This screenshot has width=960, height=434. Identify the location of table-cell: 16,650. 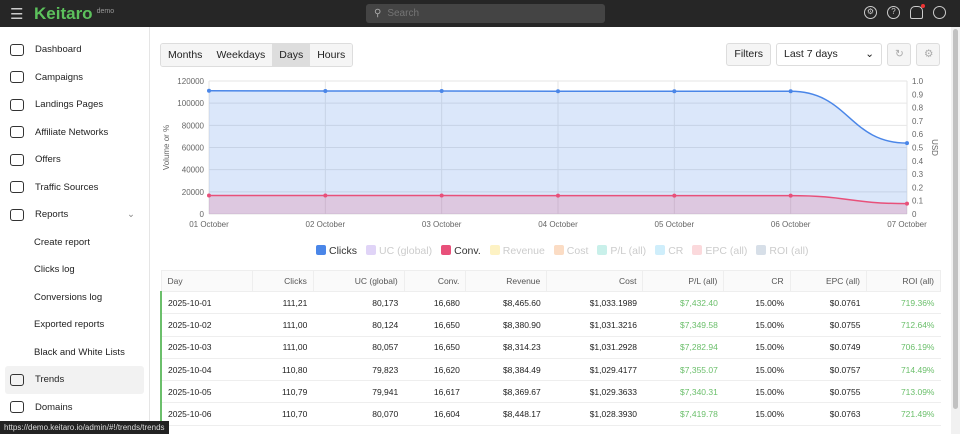
(435, 325).